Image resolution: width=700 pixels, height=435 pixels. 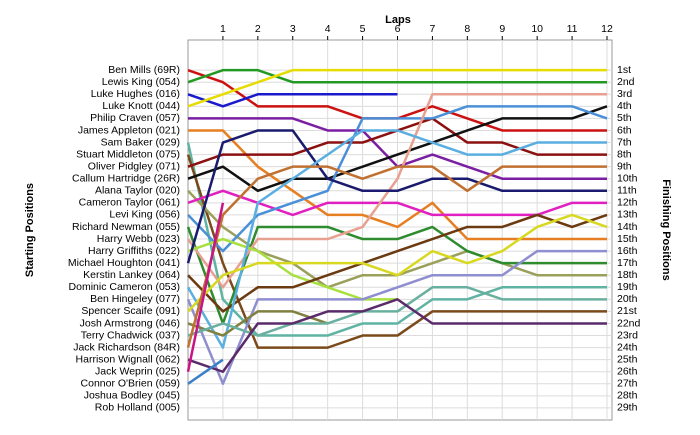 I want to click on start-label: Philip Craven (057), so click(x=135, y=118).